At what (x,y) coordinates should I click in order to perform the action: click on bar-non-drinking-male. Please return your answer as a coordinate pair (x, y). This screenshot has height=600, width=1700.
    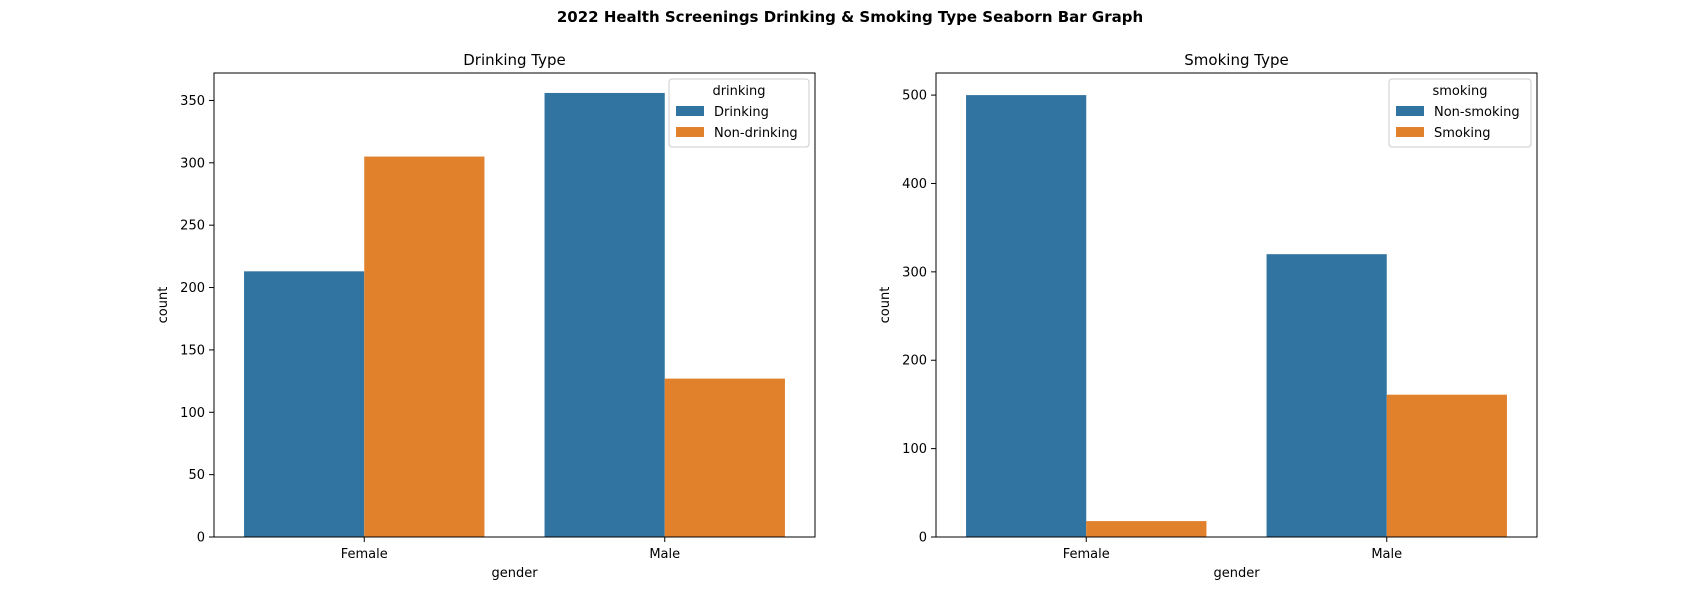
    Looking at the image, I should click on (724, 457).